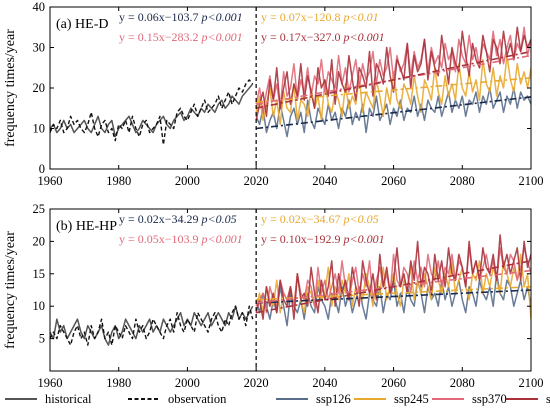 This screenshot has width=550, height=416. I want to click on panel-a-xtick-label: 2020, so click(256, 181).